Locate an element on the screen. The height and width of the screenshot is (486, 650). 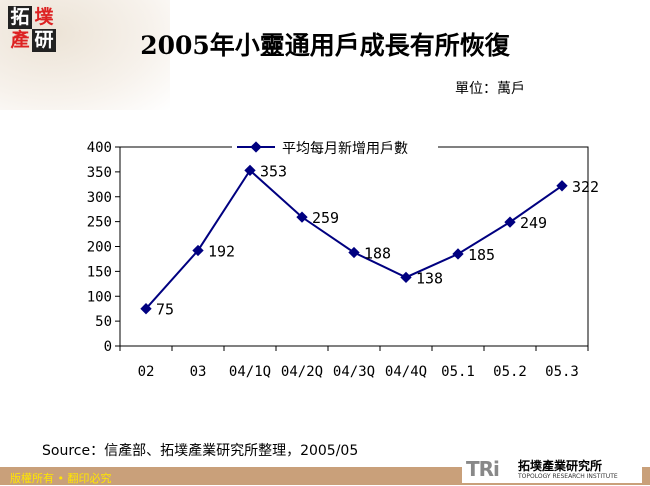
x-tick-label: 04/1Q is located at coordinates (250, 372).